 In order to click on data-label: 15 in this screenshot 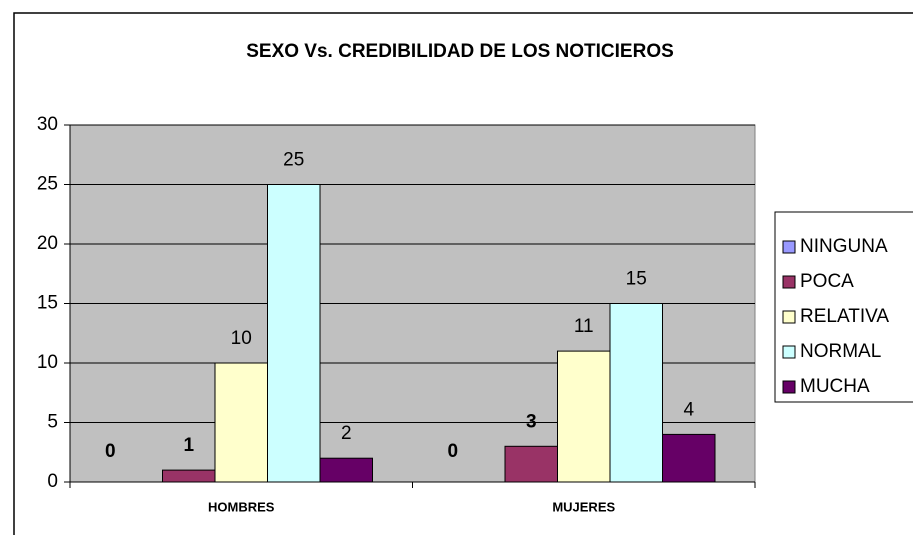, I will do `click(636, 279)`.